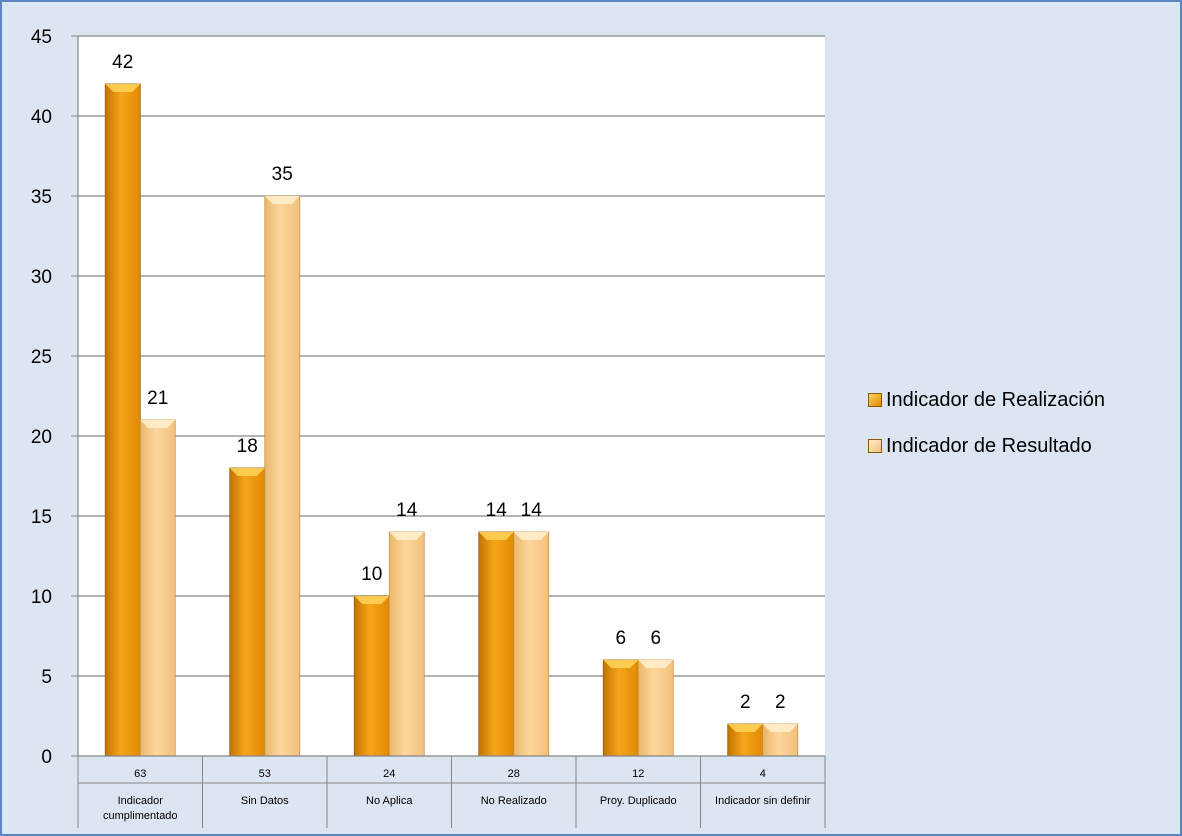  Describe the element at coordinates (514, 801) in the screenshot. I see `category-label: No Realizado` at that location.